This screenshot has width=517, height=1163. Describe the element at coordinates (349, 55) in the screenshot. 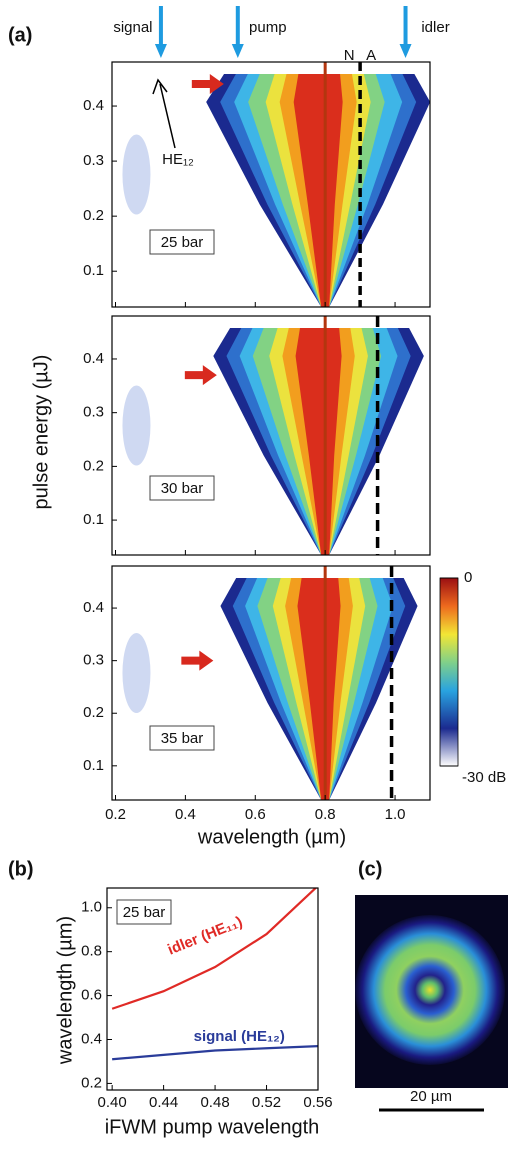

I see `n-label: N` at that location.